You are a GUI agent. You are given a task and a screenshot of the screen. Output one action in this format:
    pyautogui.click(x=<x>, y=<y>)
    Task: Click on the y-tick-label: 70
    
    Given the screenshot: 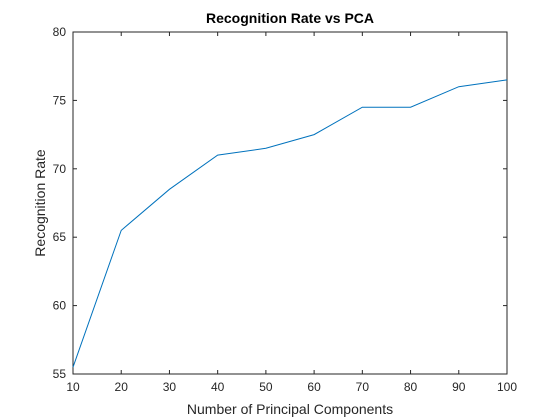 What is the action you would take?
    pyautogui.click(x=60, y=169)
    